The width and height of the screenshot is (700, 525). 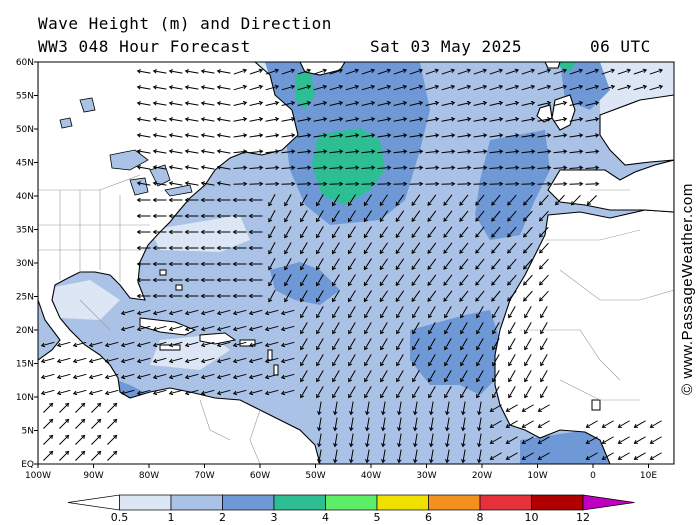 I want to click on lat-tick-label: 35N, so click(x=25, y=231).